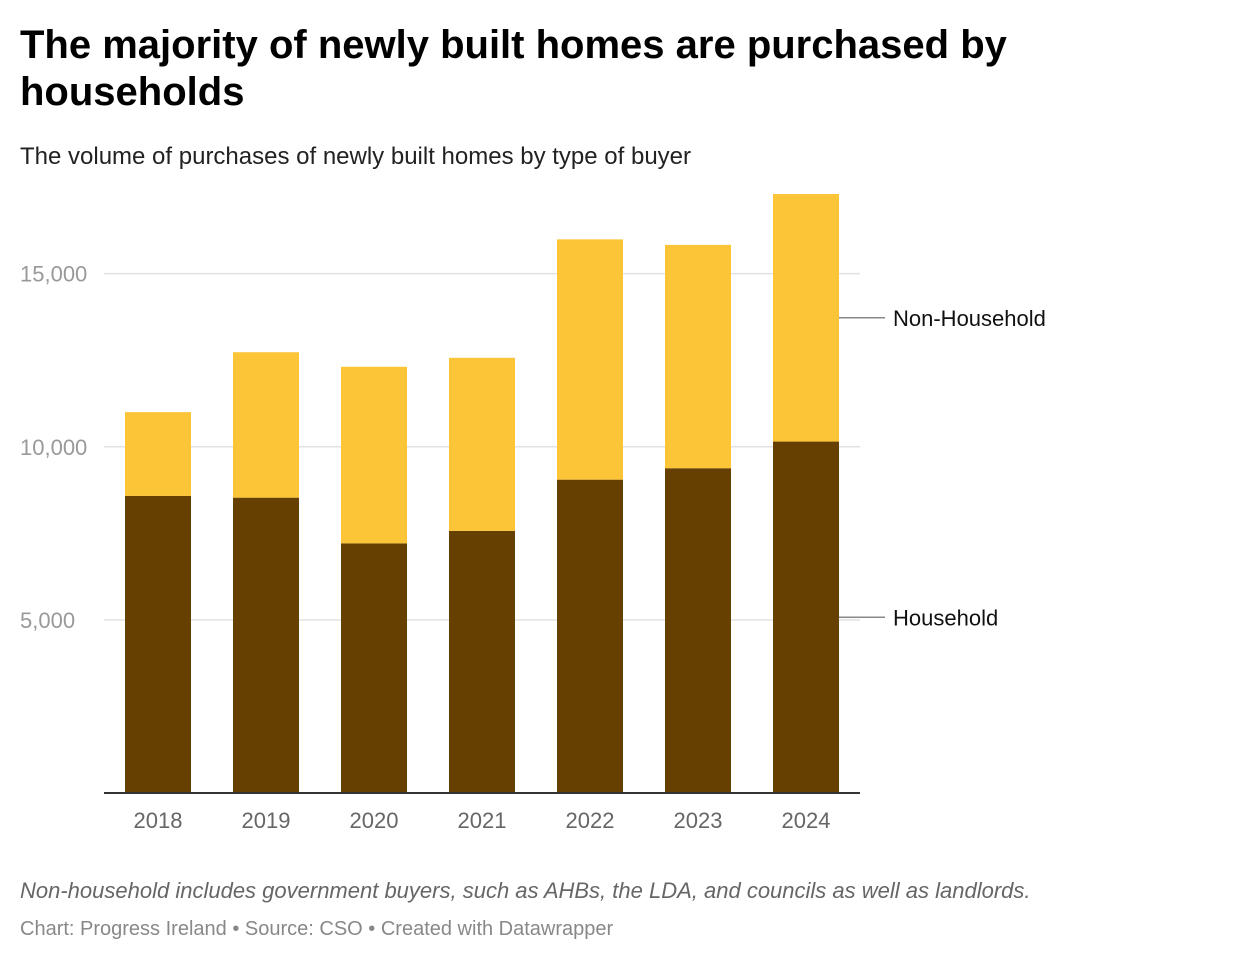 This screenshot has width=1240, height=964. What do you see at coordinates (698, 820) in the screenshot?
I see `x-tick-label: 2023` at bounding box center [698, 820].